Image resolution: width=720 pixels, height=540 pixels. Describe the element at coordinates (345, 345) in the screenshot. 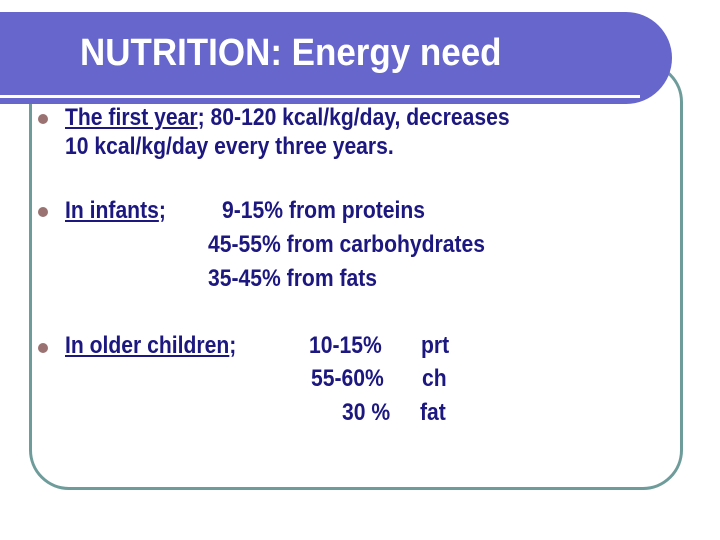

I see `older-pct: 10-15%` at that location.